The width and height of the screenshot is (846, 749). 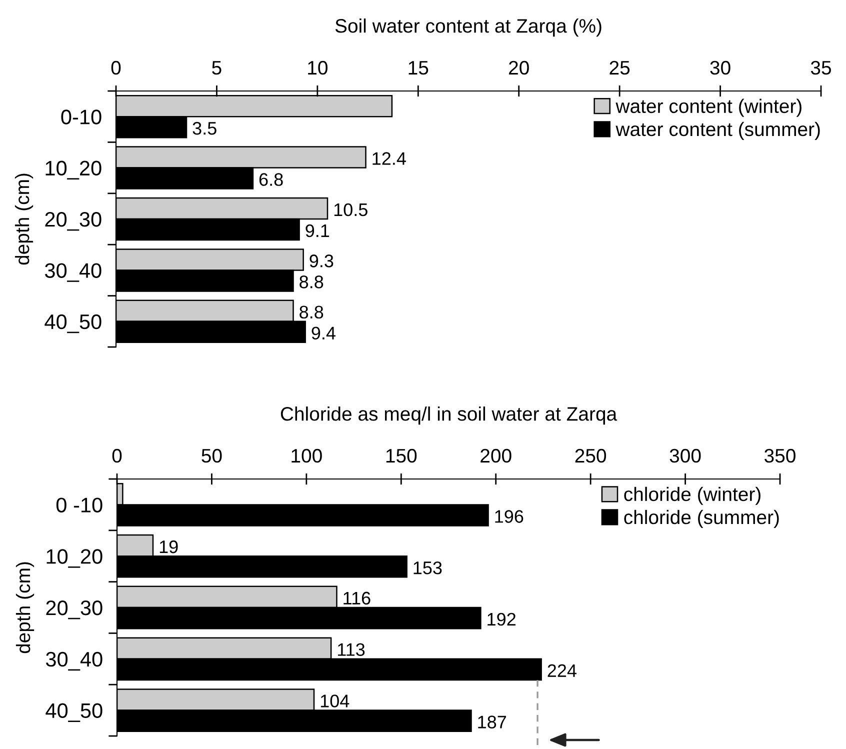 I want to click on x-tick-label: 25, so click(x=620, y=67).